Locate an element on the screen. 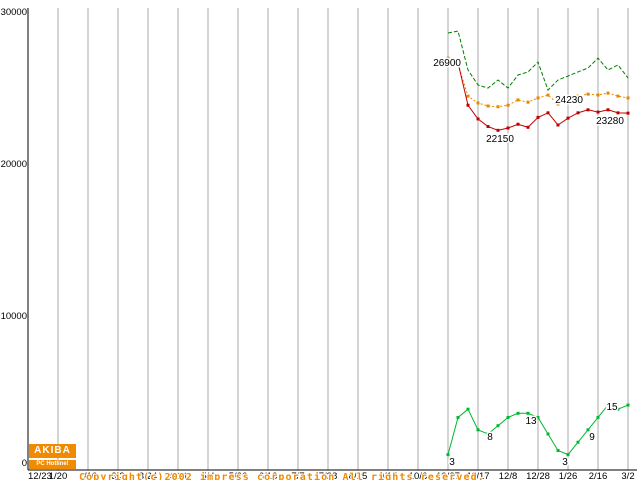  svg-text: 8/25 is located at coordinates (358, 475).